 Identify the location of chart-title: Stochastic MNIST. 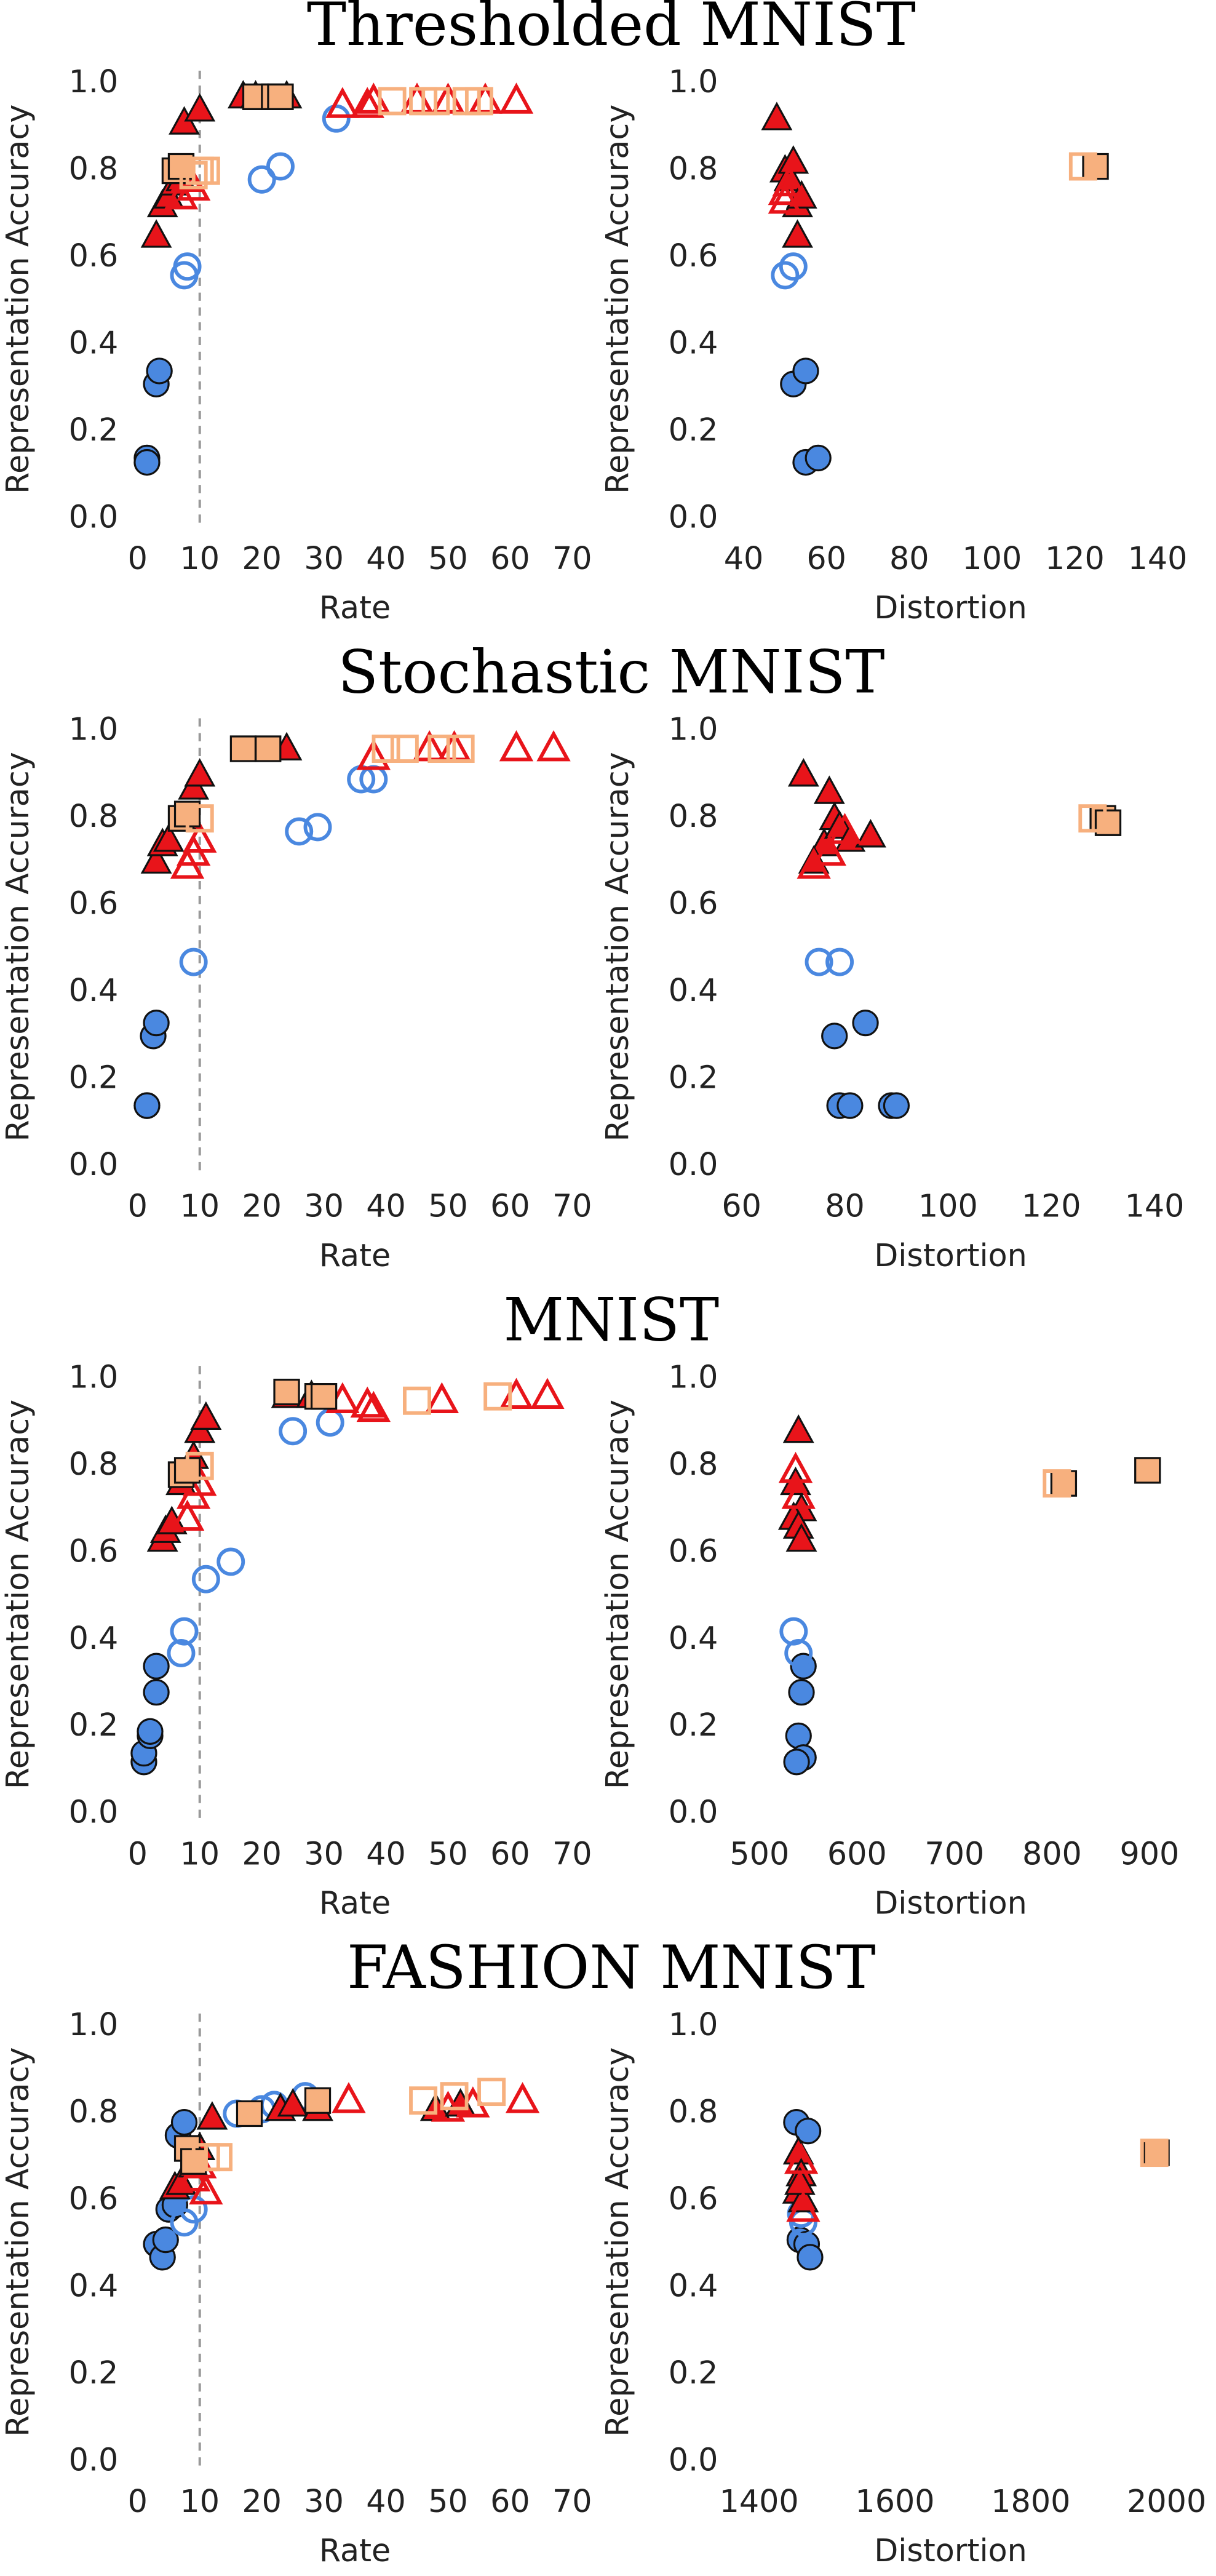
(611, 672).